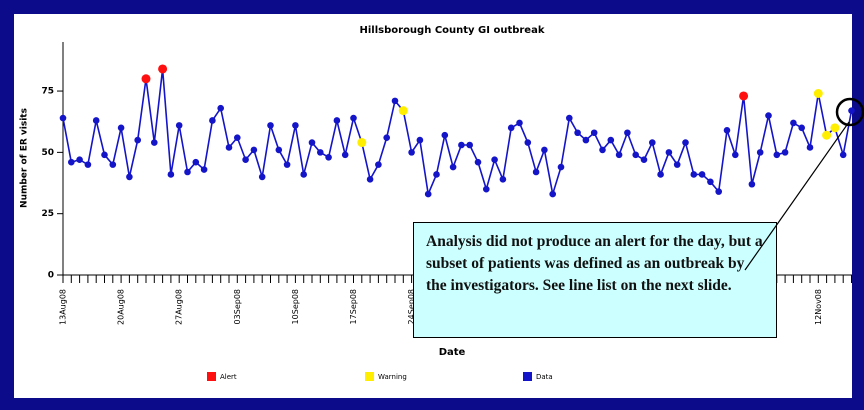 This screenshot has width=864, height=410. I want to click on chart-title: Hillsborough County GI outbreak, so click(452, 30).